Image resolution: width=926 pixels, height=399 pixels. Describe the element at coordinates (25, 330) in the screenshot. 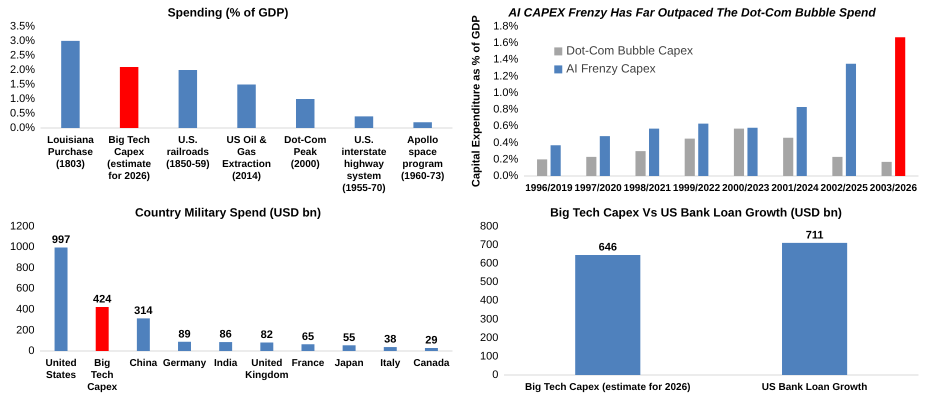

I see `y-tick-label: 200` at that location.